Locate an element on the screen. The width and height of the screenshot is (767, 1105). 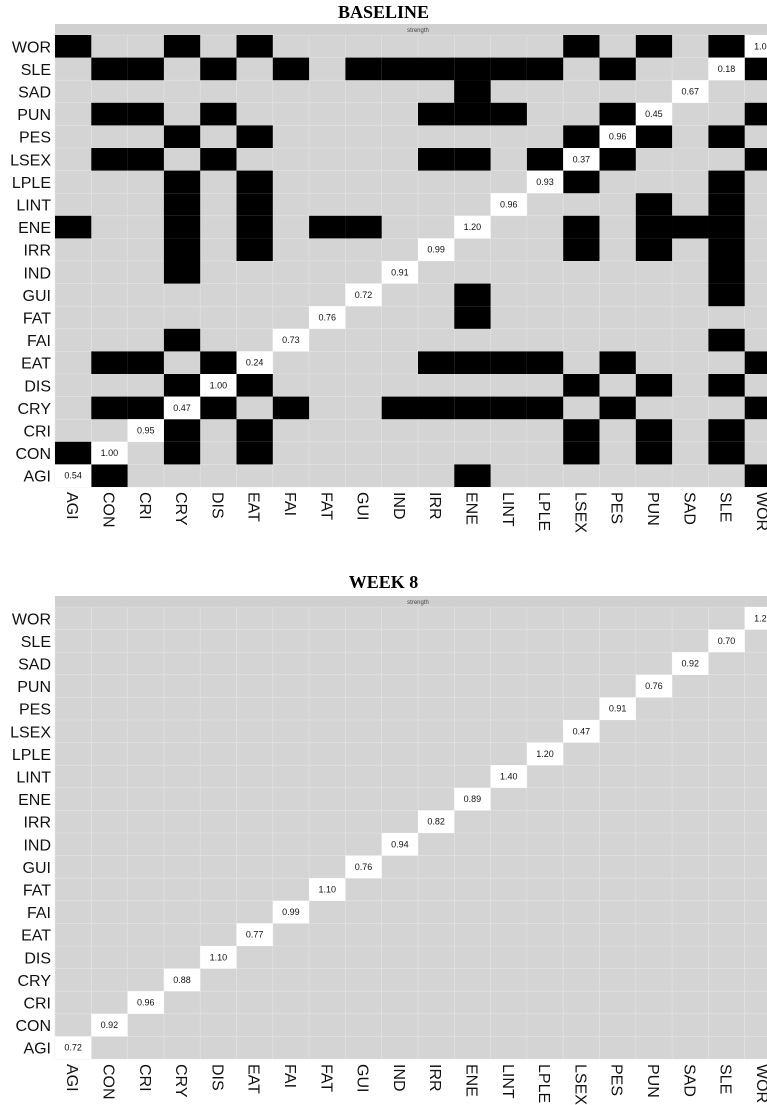
strength-label: 1.20 is located at coordinates (760, 618).